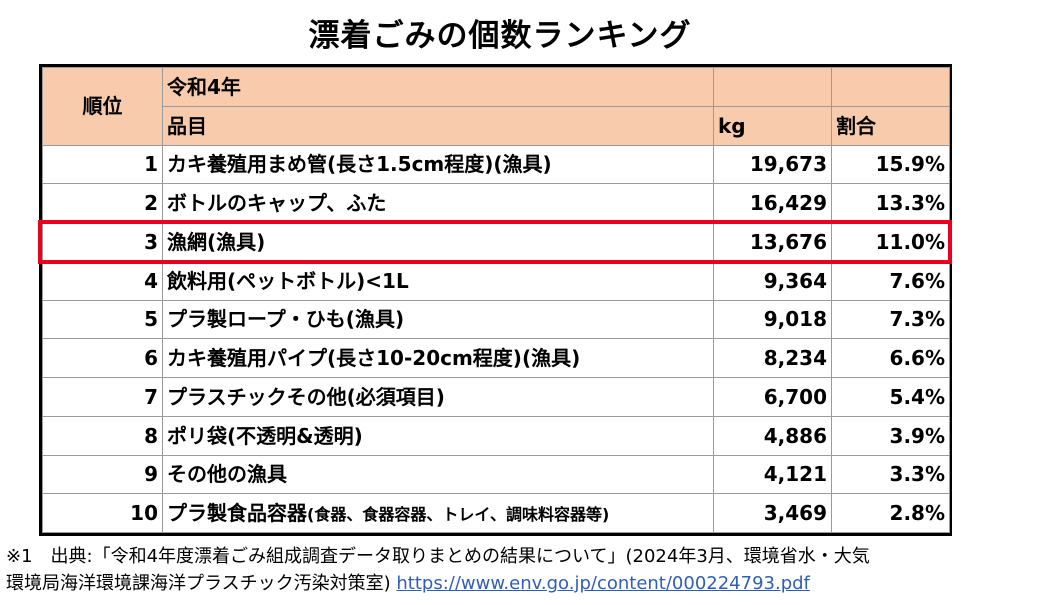 The width and height of the screenshot is (1042, 605). I want to click on item-name: プラ製ロープ・ひも(漁具), so click(286, 319).